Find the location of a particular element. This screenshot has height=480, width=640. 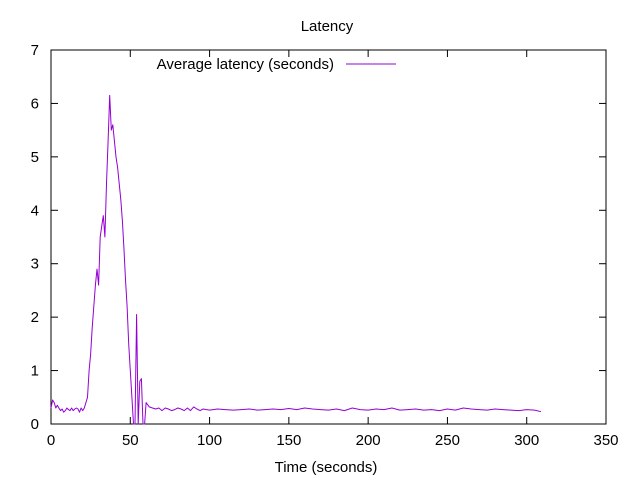

x-tick-label: 100 is located at coordinates (209, 440).